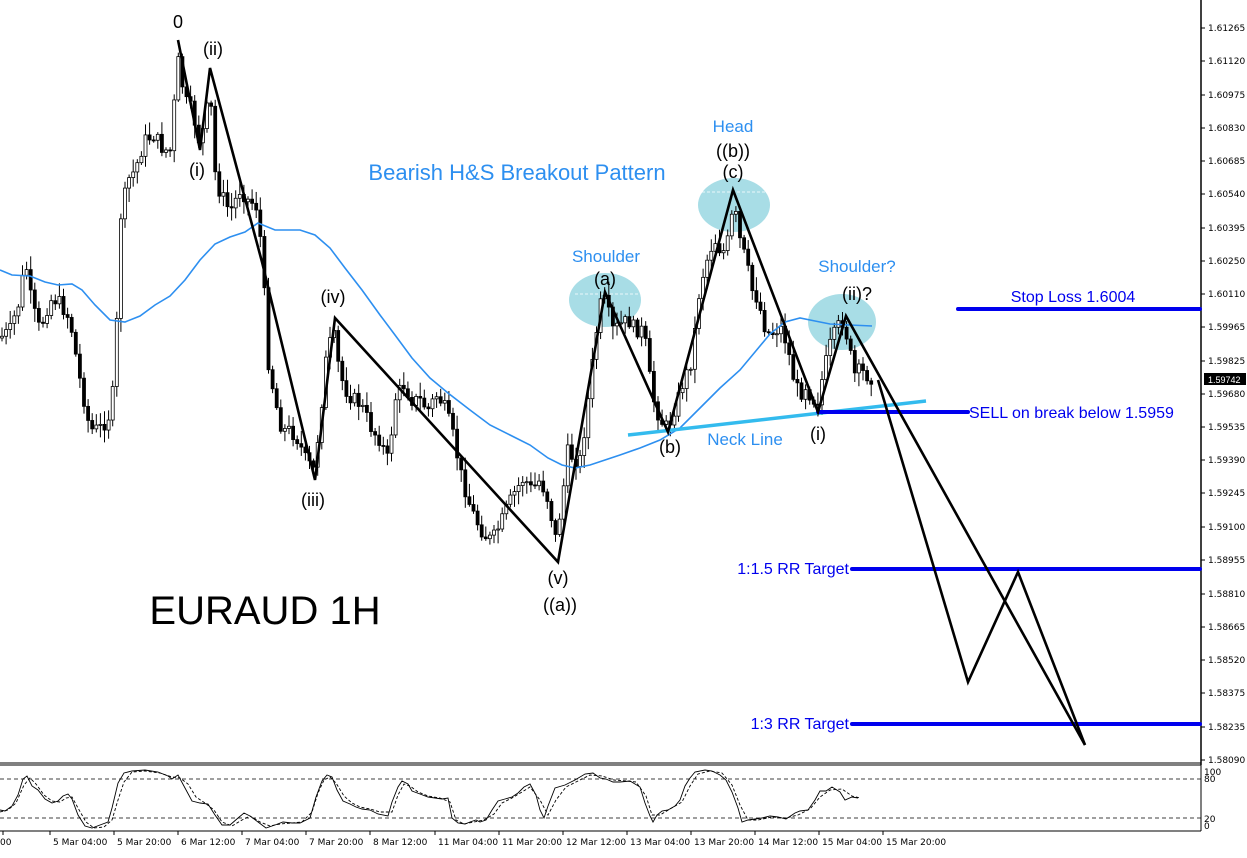 The image size is (1247, 858). What do you see at coordinates (6, 843) in the screenshot?
I see `time-tick-label: 00` at bounding box center [6, 843].